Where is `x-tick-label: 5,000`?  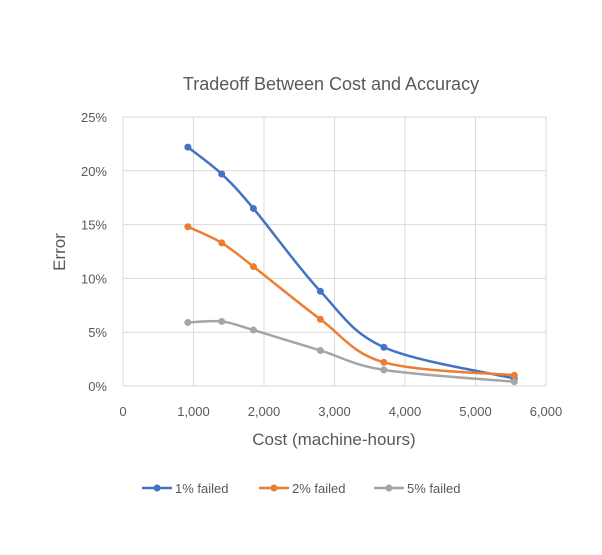
x-tick-label: 5,000 is located at coordinates (475, 411).